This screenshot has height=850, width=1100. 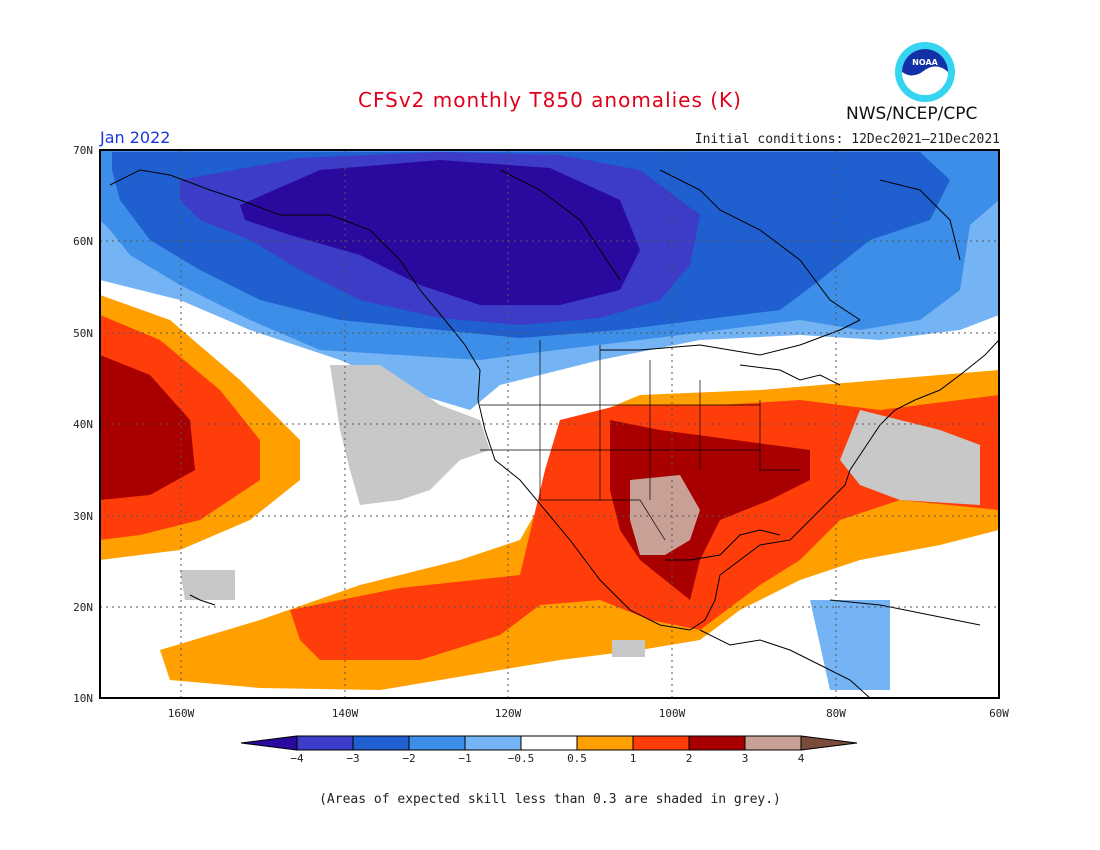 What do you see at coordinates (181, 713) in the screenshot?
I see `lon-label: 160W` at bounding box center [181, 713].